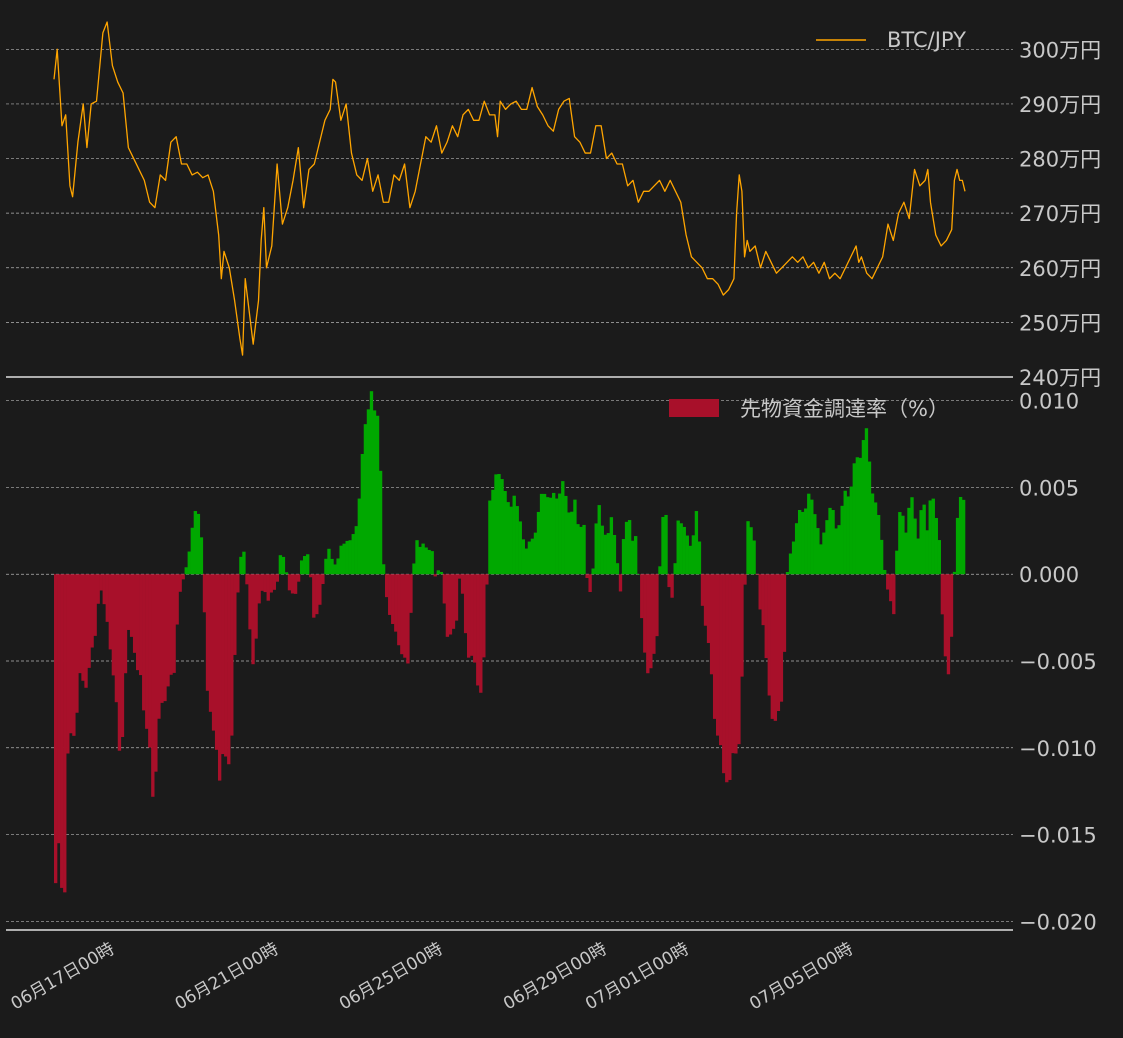 This screenshot has height=1038, width=1123. What do you see at coordinates (1049, 488) in the screenshot?
I see `funding-y-tick-label: 0.005` at bounding box center [1049, 488].